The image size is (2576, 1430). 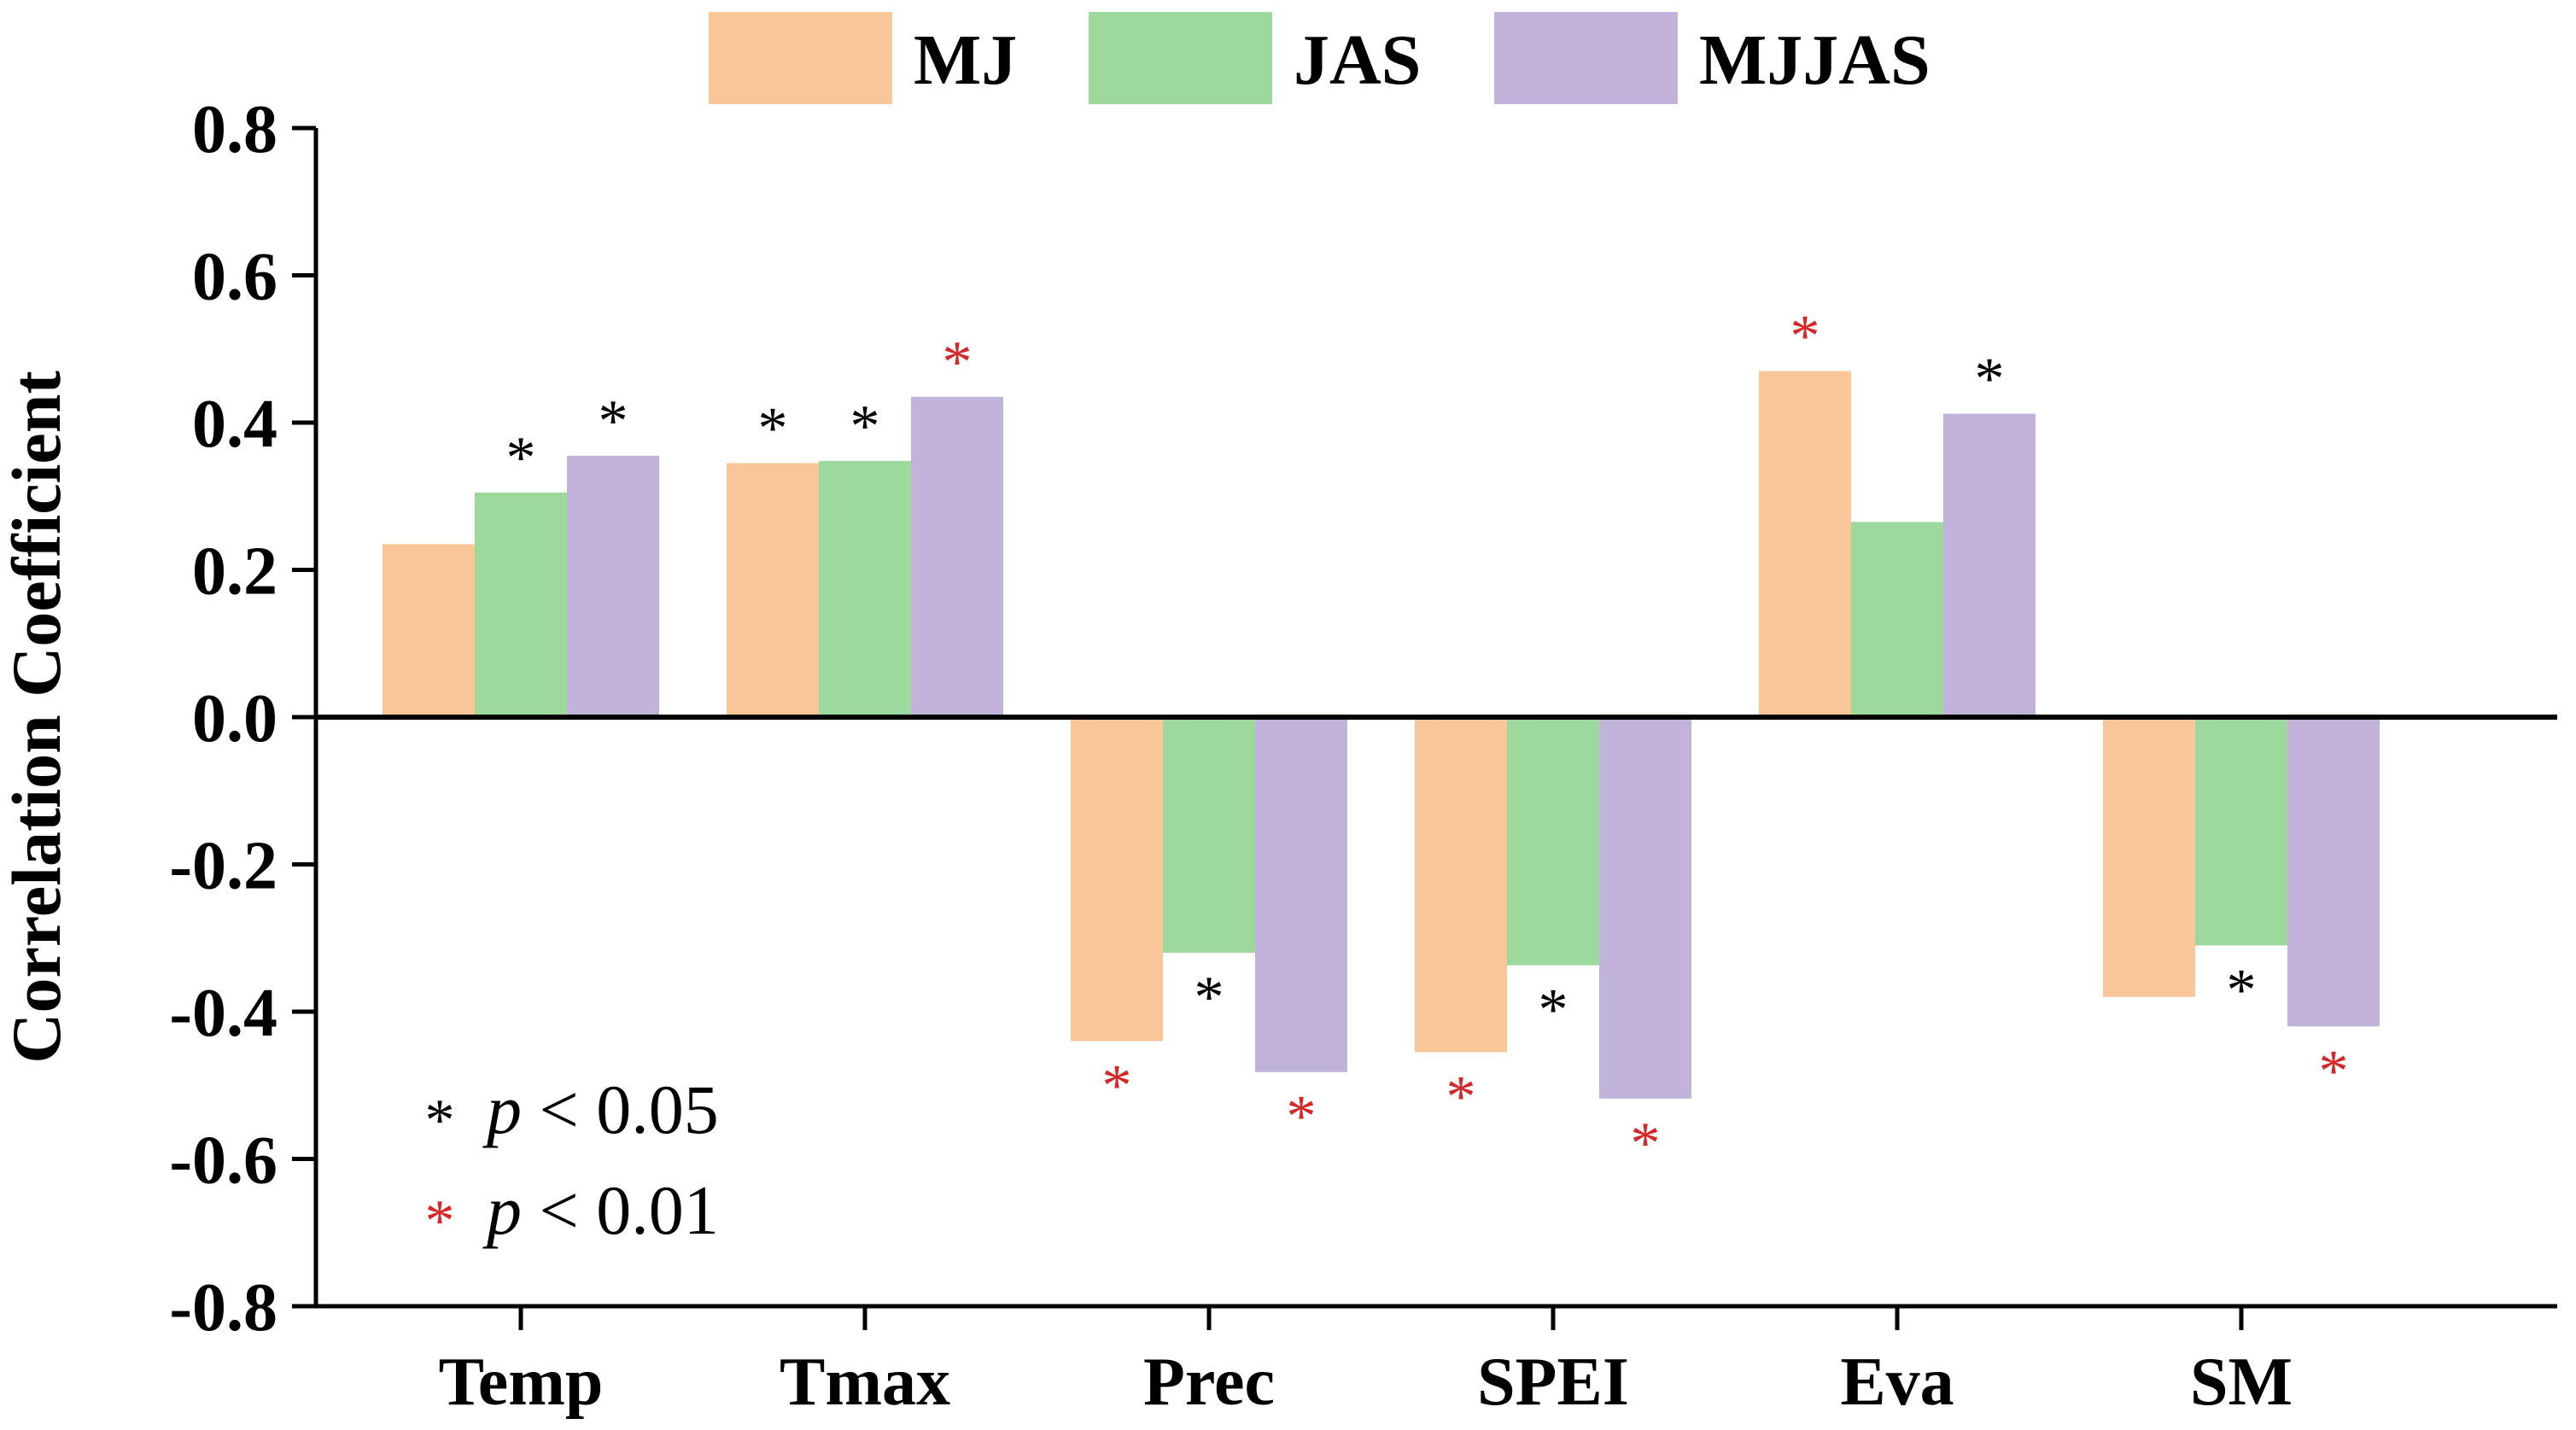 What do you see at coordinates (234, 129) in the screenshot?
I see `y-tick-label: 0.8` at bounding box center [234, 129].